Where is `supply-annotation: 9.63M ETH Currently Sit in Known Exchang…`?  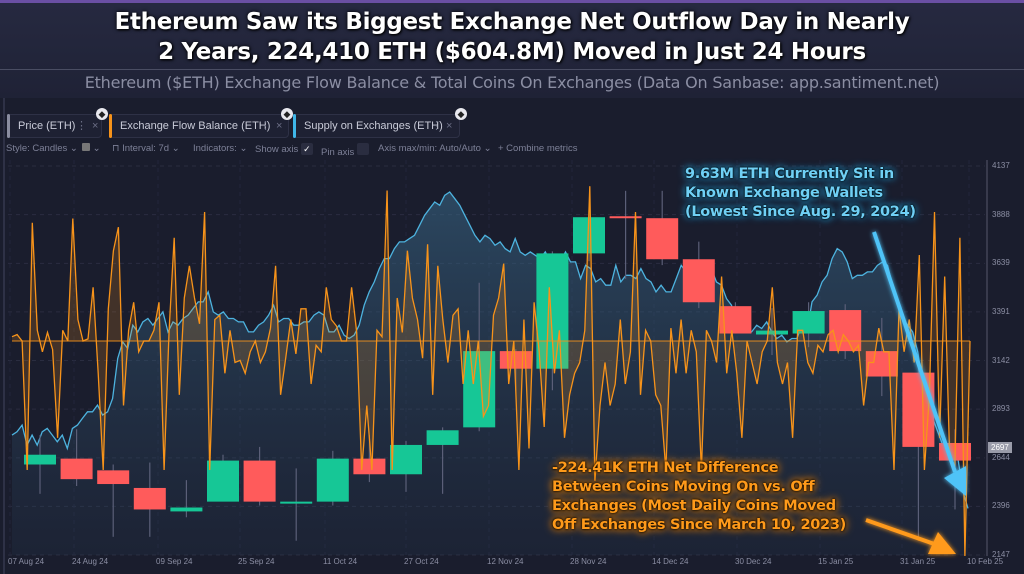 supply-annotation: 9.63M ETH Currently Sit in Known Exchang… is located at coordinates (800, 193).